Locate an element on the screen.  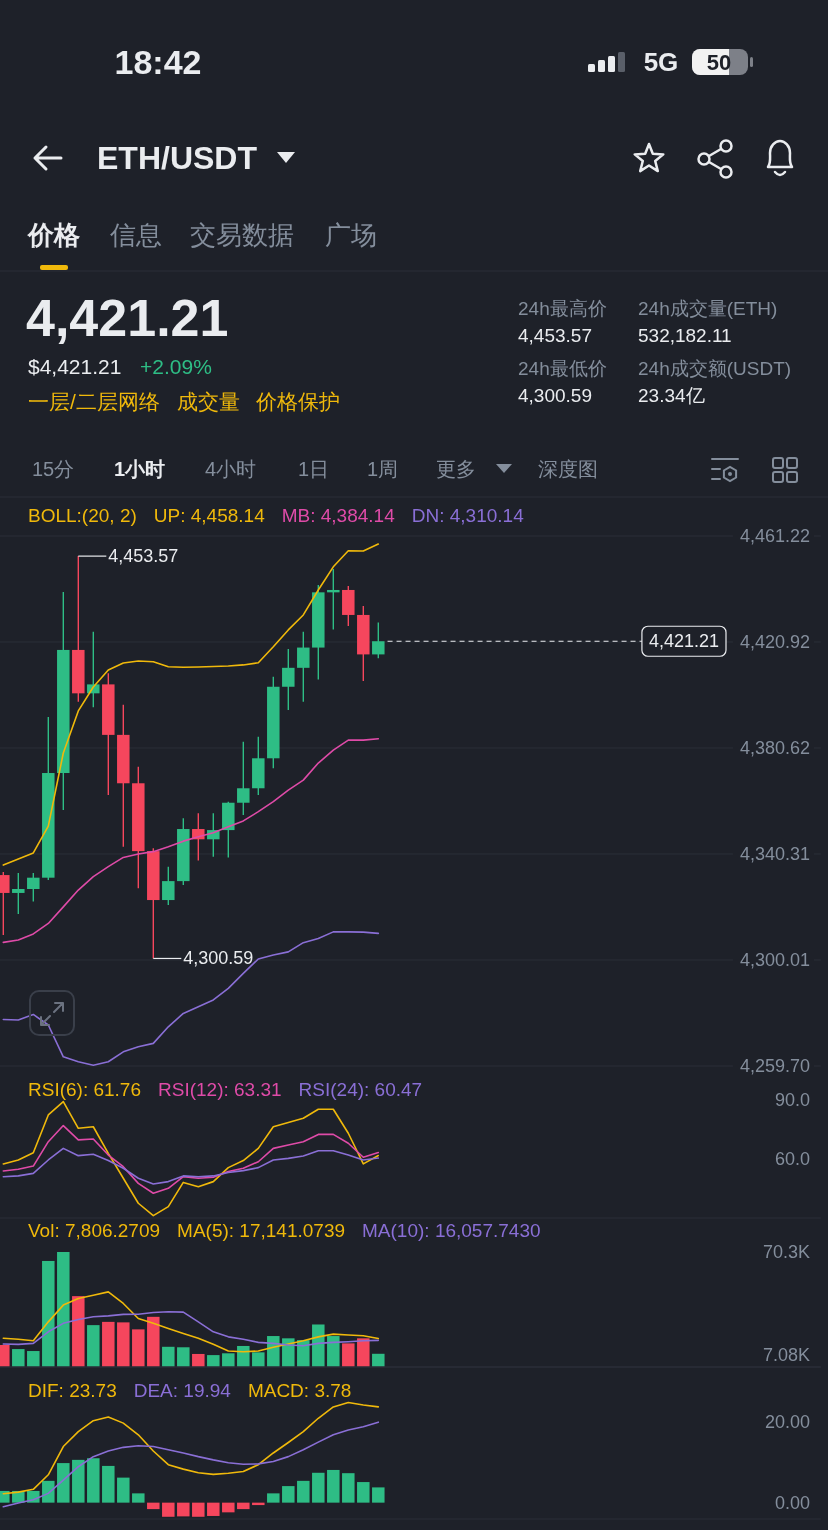
y-tick-label: 4,259.70 is located at coordinates (774, 1066).